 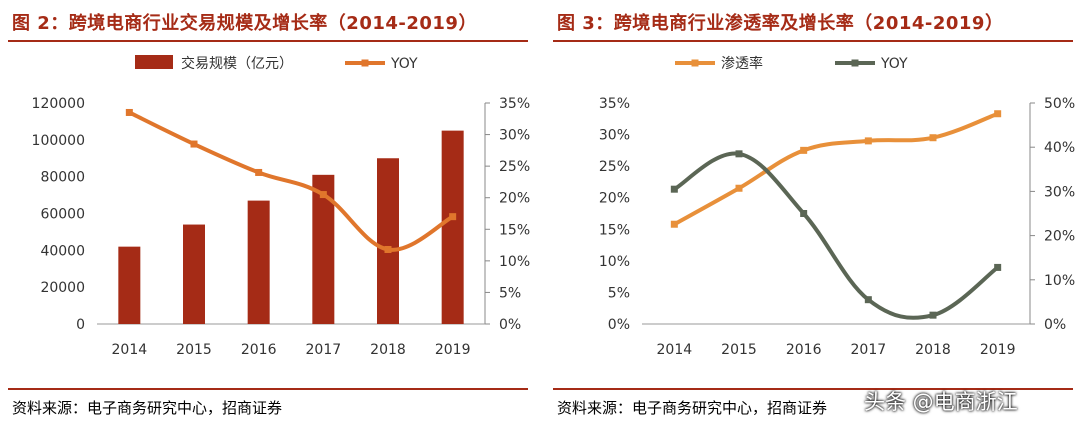 What do you see at coordinates (614, 262) in the screenshot?
I see `y-tick-label: 10%` at bounding box center [614, 262].